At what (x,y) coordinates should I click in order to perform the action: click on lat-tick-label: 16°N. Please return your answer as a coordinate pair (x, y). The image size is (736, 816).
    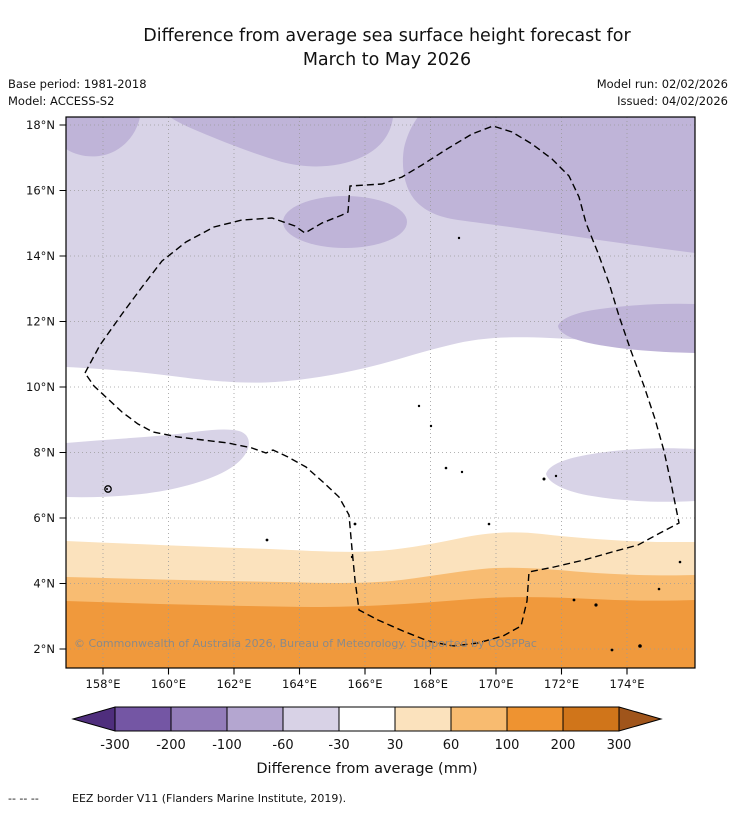
    Looking at the image, I should click on (40, 191).